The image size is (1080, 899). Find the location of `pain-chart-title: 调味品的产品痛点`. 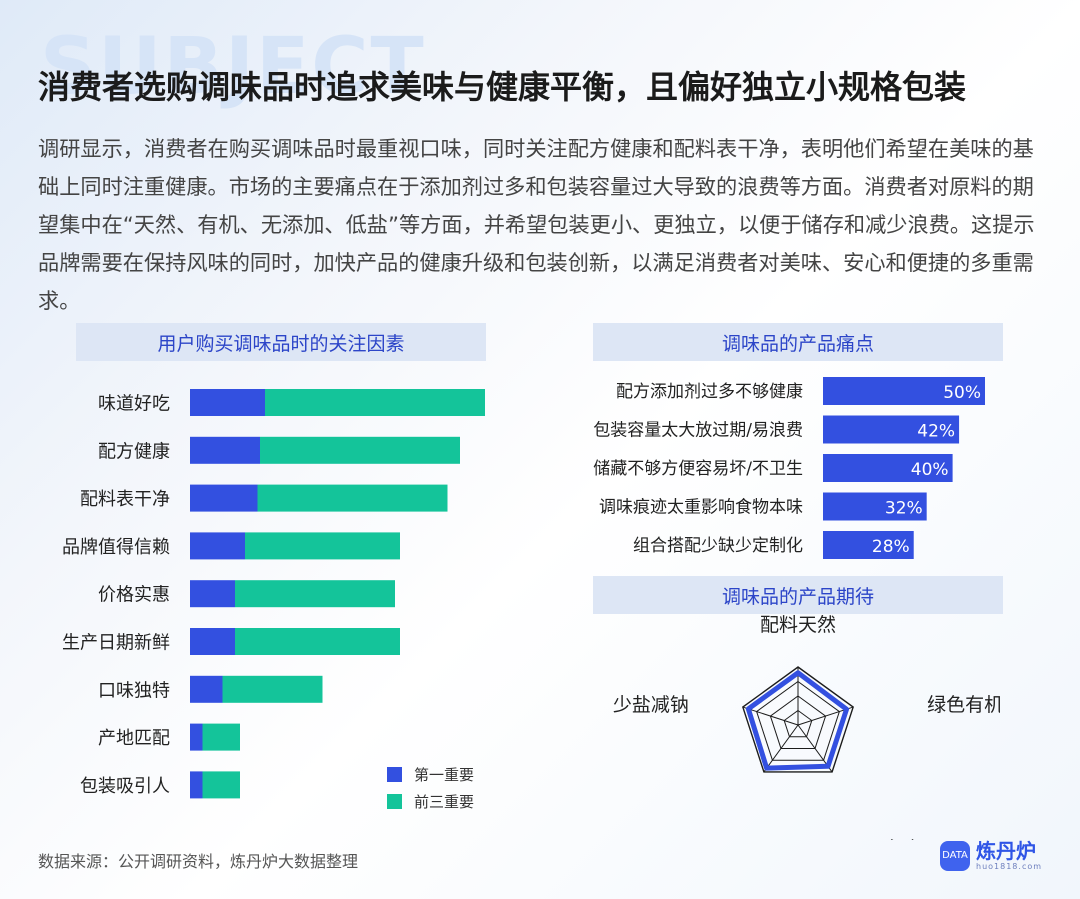

pain-chart-title: 调味品的产品痛点 is located at coordinates (798, 342).